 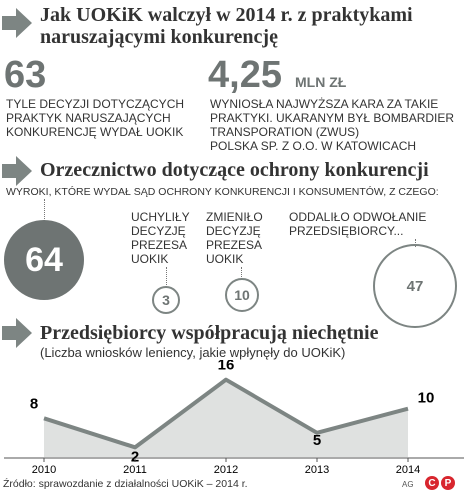 I want to click on chart-x-tick-label: 2011, so click(x=135, y=470).